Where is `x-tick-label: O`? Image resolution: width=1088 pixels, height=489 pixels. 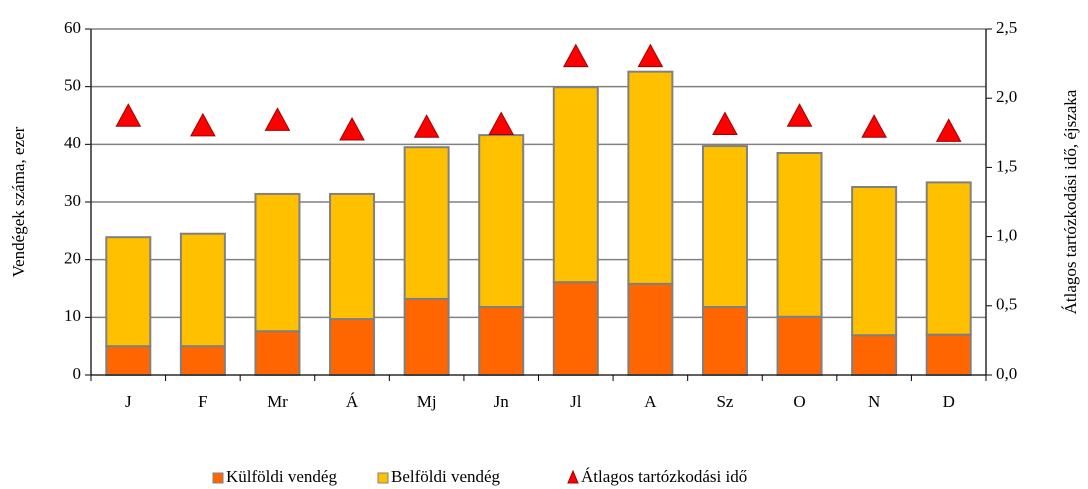 x-tick-label: O is located at coordinates (799, 401).